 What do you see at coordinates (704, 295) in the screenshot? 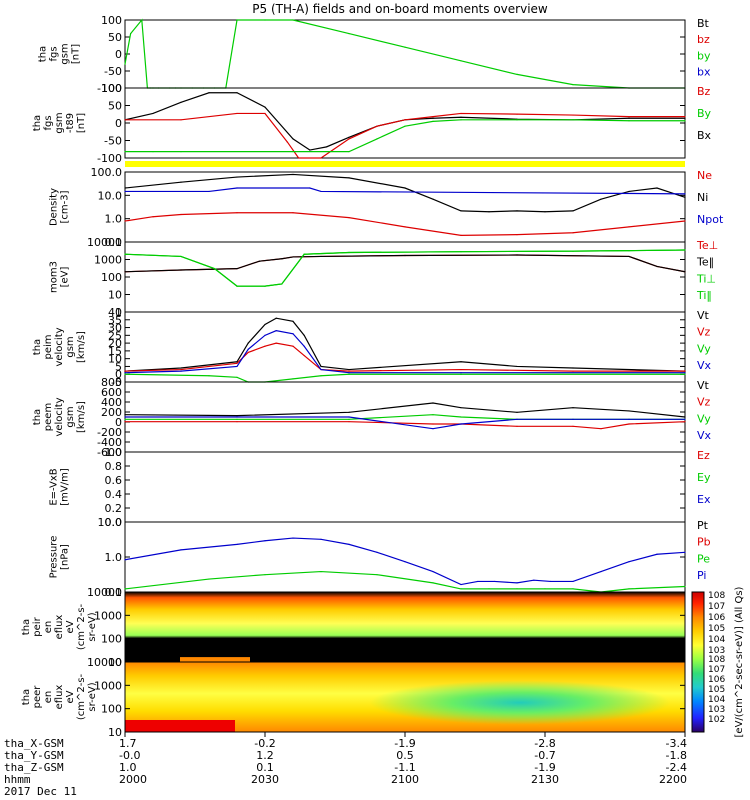
I see `legend-entry: Ti‖` at bounding box center [704, 295].